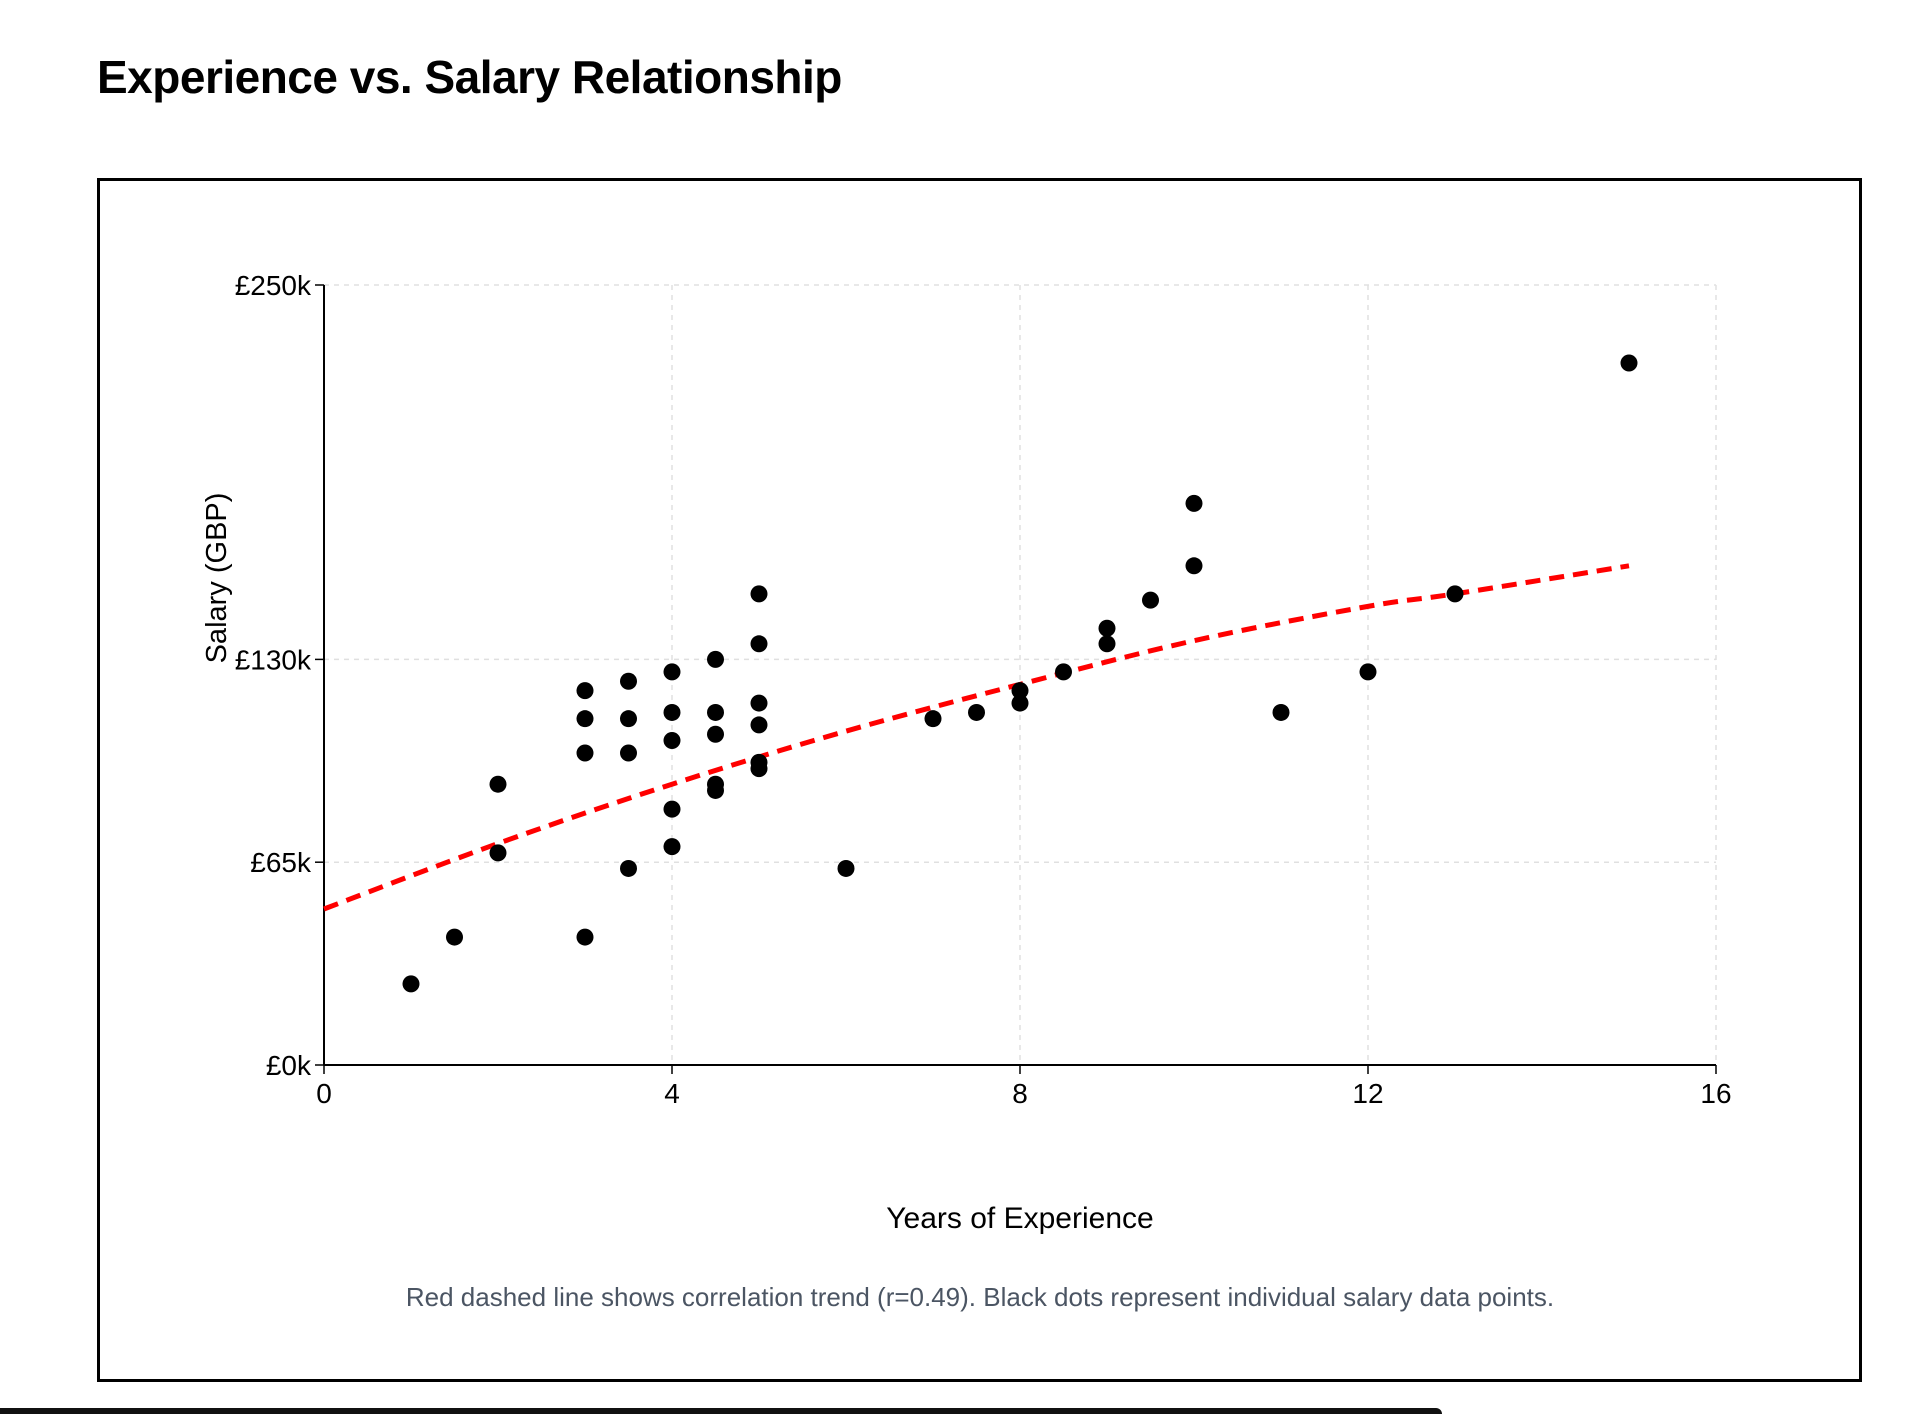 This screenshot has width=1908, height=1414. Describe the element at coordinates (217, 578) in the screenshot. I see `y-axis-label: Salary (GBP)` at that location.